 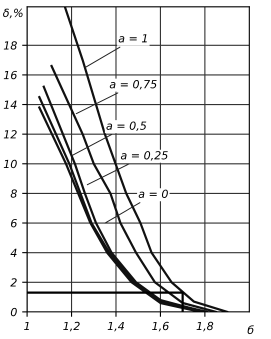 I want to click on y-tick-label: 0, so click(x=13, y=312).